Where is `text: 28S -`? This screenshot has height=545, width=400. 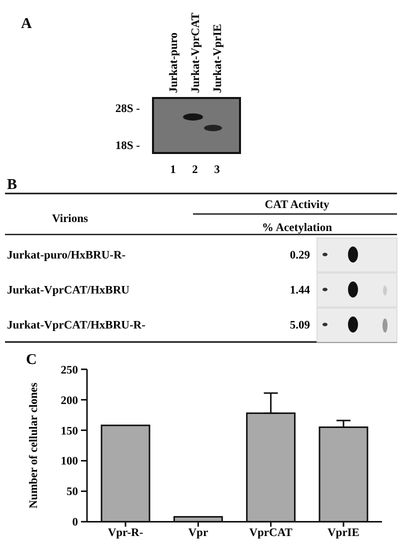
text: 28S - is located at coordinates (127, 109).